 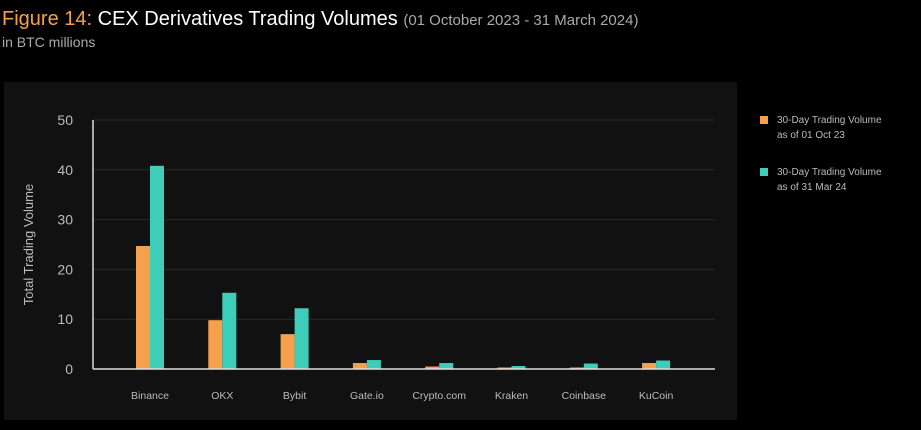 I want to click on legend-label: as of 01 Oct 23, so click(x=811, y=135).